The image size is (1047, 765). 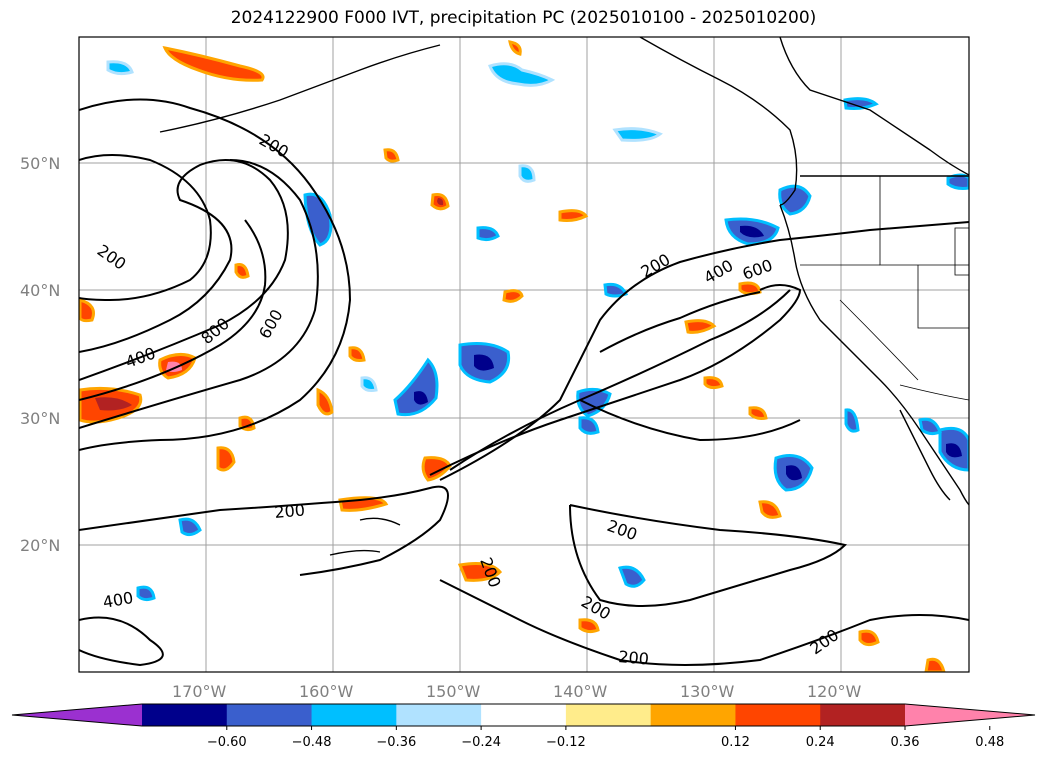 I want to click on colorbar-tick-label: 0.36, so click(x=905, y=742).